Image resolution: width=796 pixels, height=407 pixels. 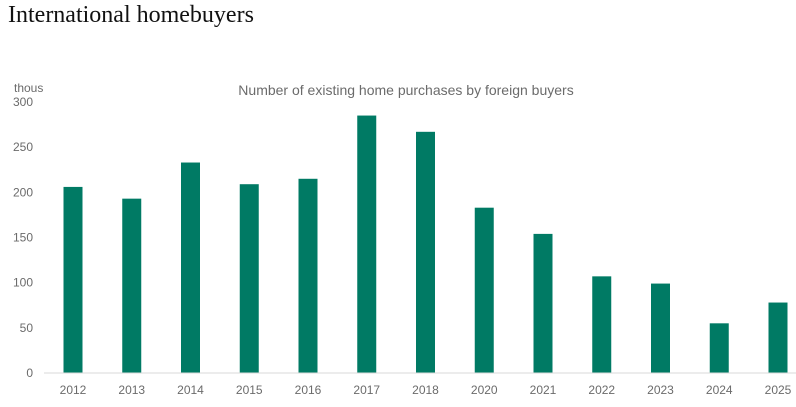 I want to click on bar-2012, so click(x=73, y=279).